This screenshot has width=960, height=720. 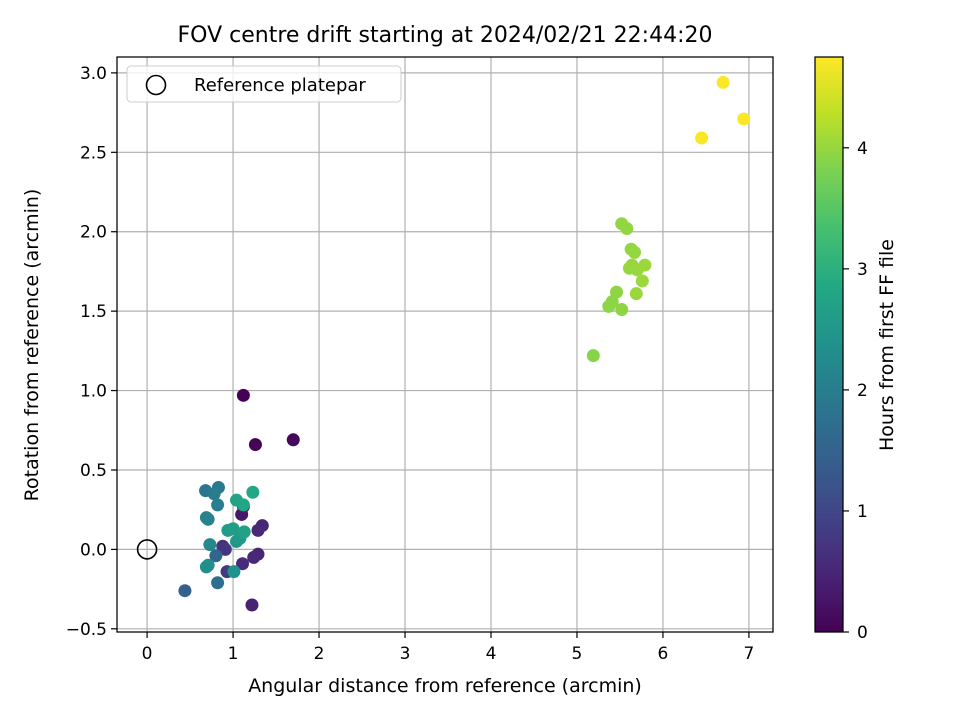 What do you see at coordinates (862, 512) in the screenshot?
I see `colorbar-tick-label: 1` at bounding box center [862, 512].